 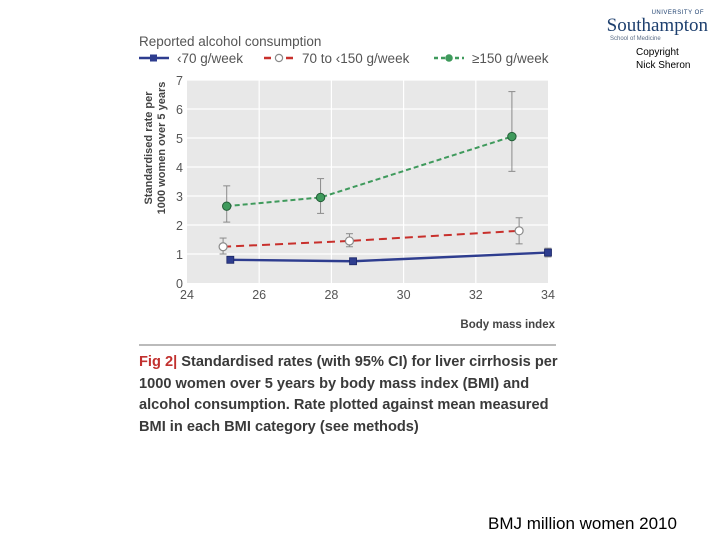 I want to click on x-tick-label: 34, so click(x=548, y=295).